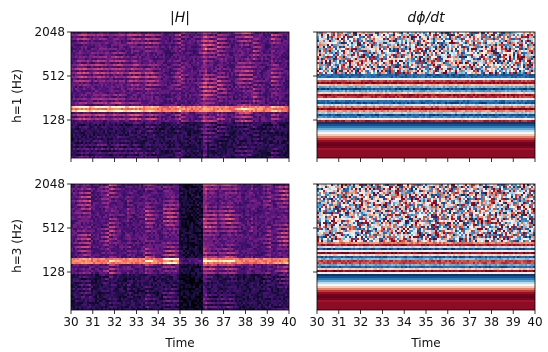 The width and height of the screenshot is (548, 352). What do you see at coordinates (179, 343) in the screenshot?
I see `x-axis-label-left: Time` at bounding box center [179, 343].